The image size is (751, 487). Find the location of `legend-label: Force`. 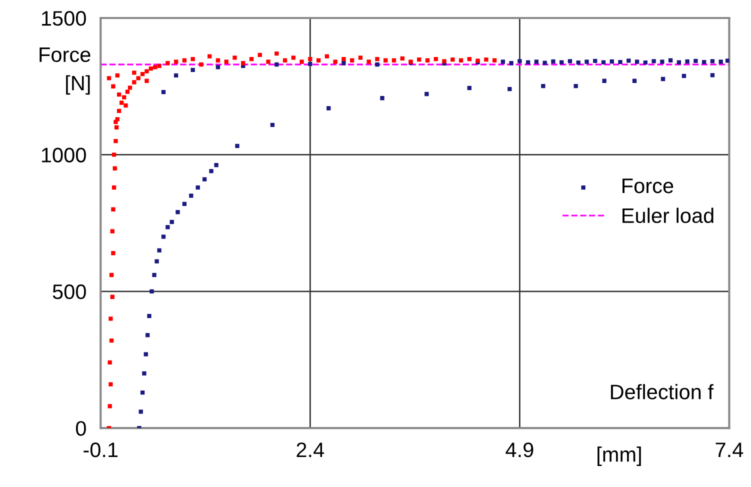

legend-label: Force is located at coordinates (648, 186).